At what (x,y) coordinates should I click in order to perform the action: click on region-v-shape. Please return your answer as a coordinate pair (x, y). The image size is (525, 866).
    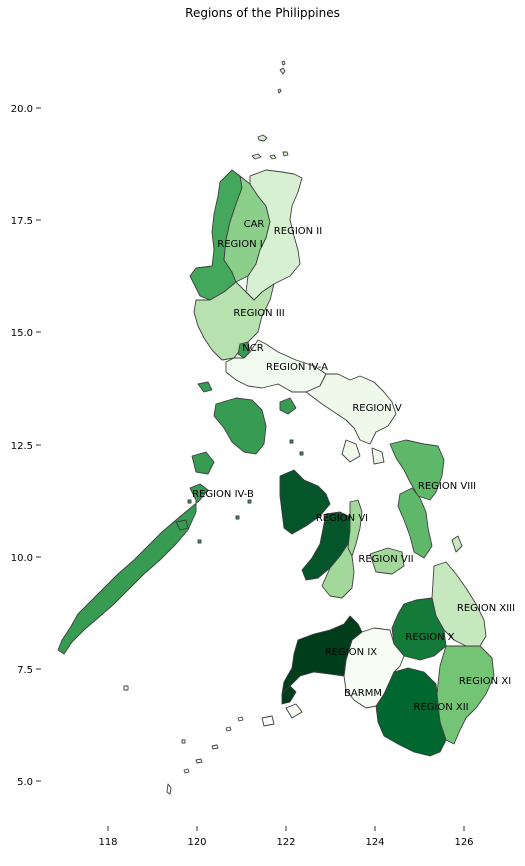
    Looking at the image, I should click on (351, 409).